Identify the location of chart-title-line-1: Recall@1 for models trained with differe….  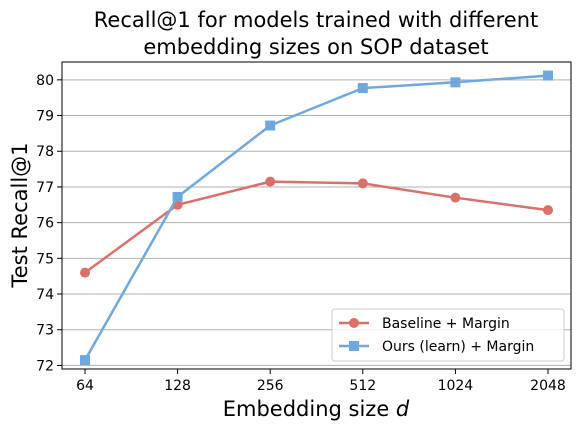
(316, 20).